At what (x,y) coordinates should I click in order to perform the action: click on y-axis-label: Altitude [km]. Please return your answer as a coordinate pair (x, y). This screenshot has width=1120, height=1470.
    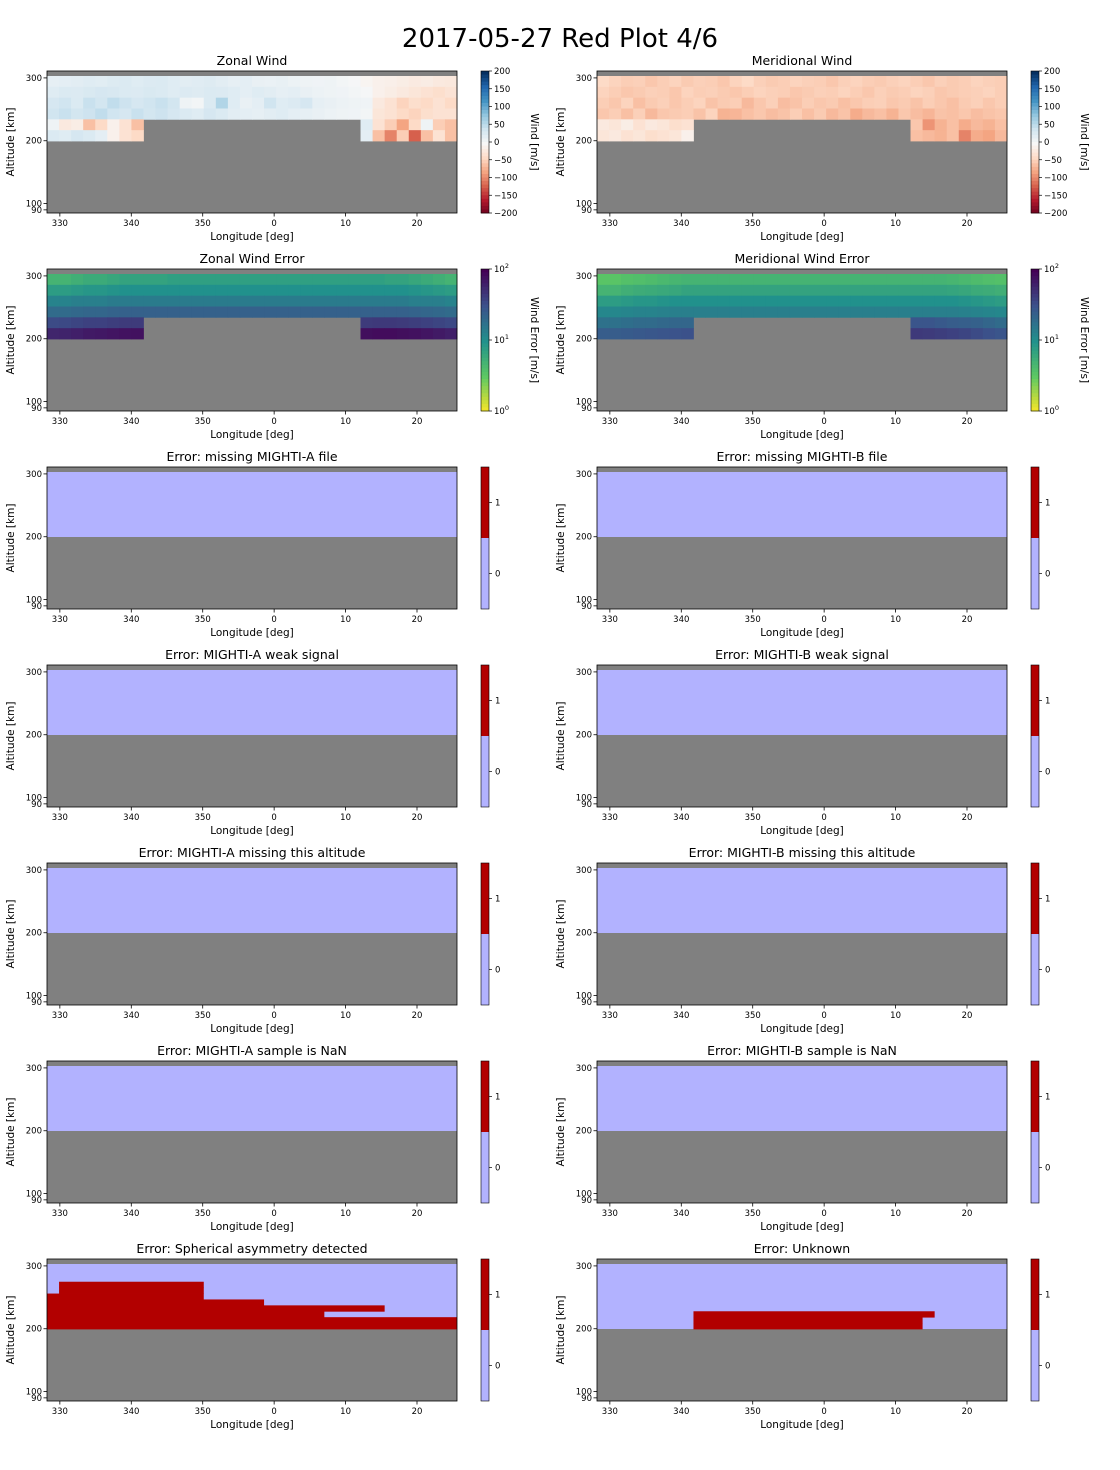
    Looking at the image, I should click on (11, 736).